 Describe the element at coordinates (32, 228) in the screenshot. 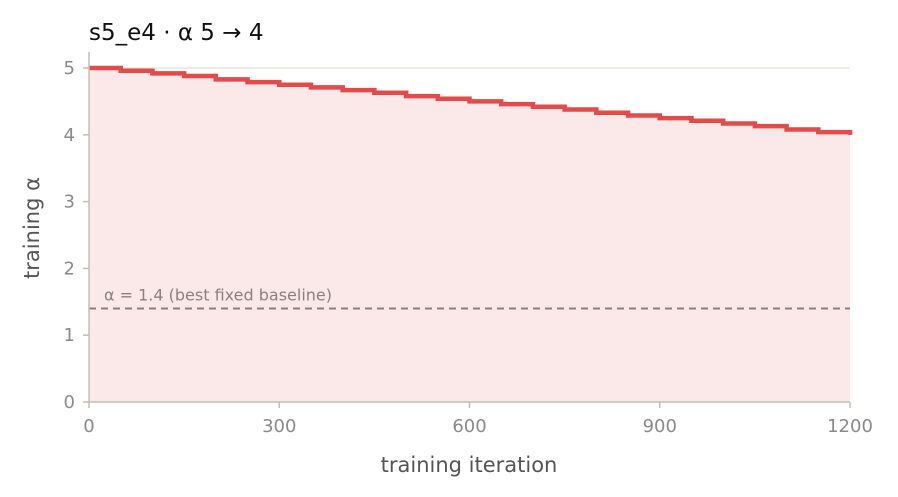

I see `y-axis-title: training α` at that location.